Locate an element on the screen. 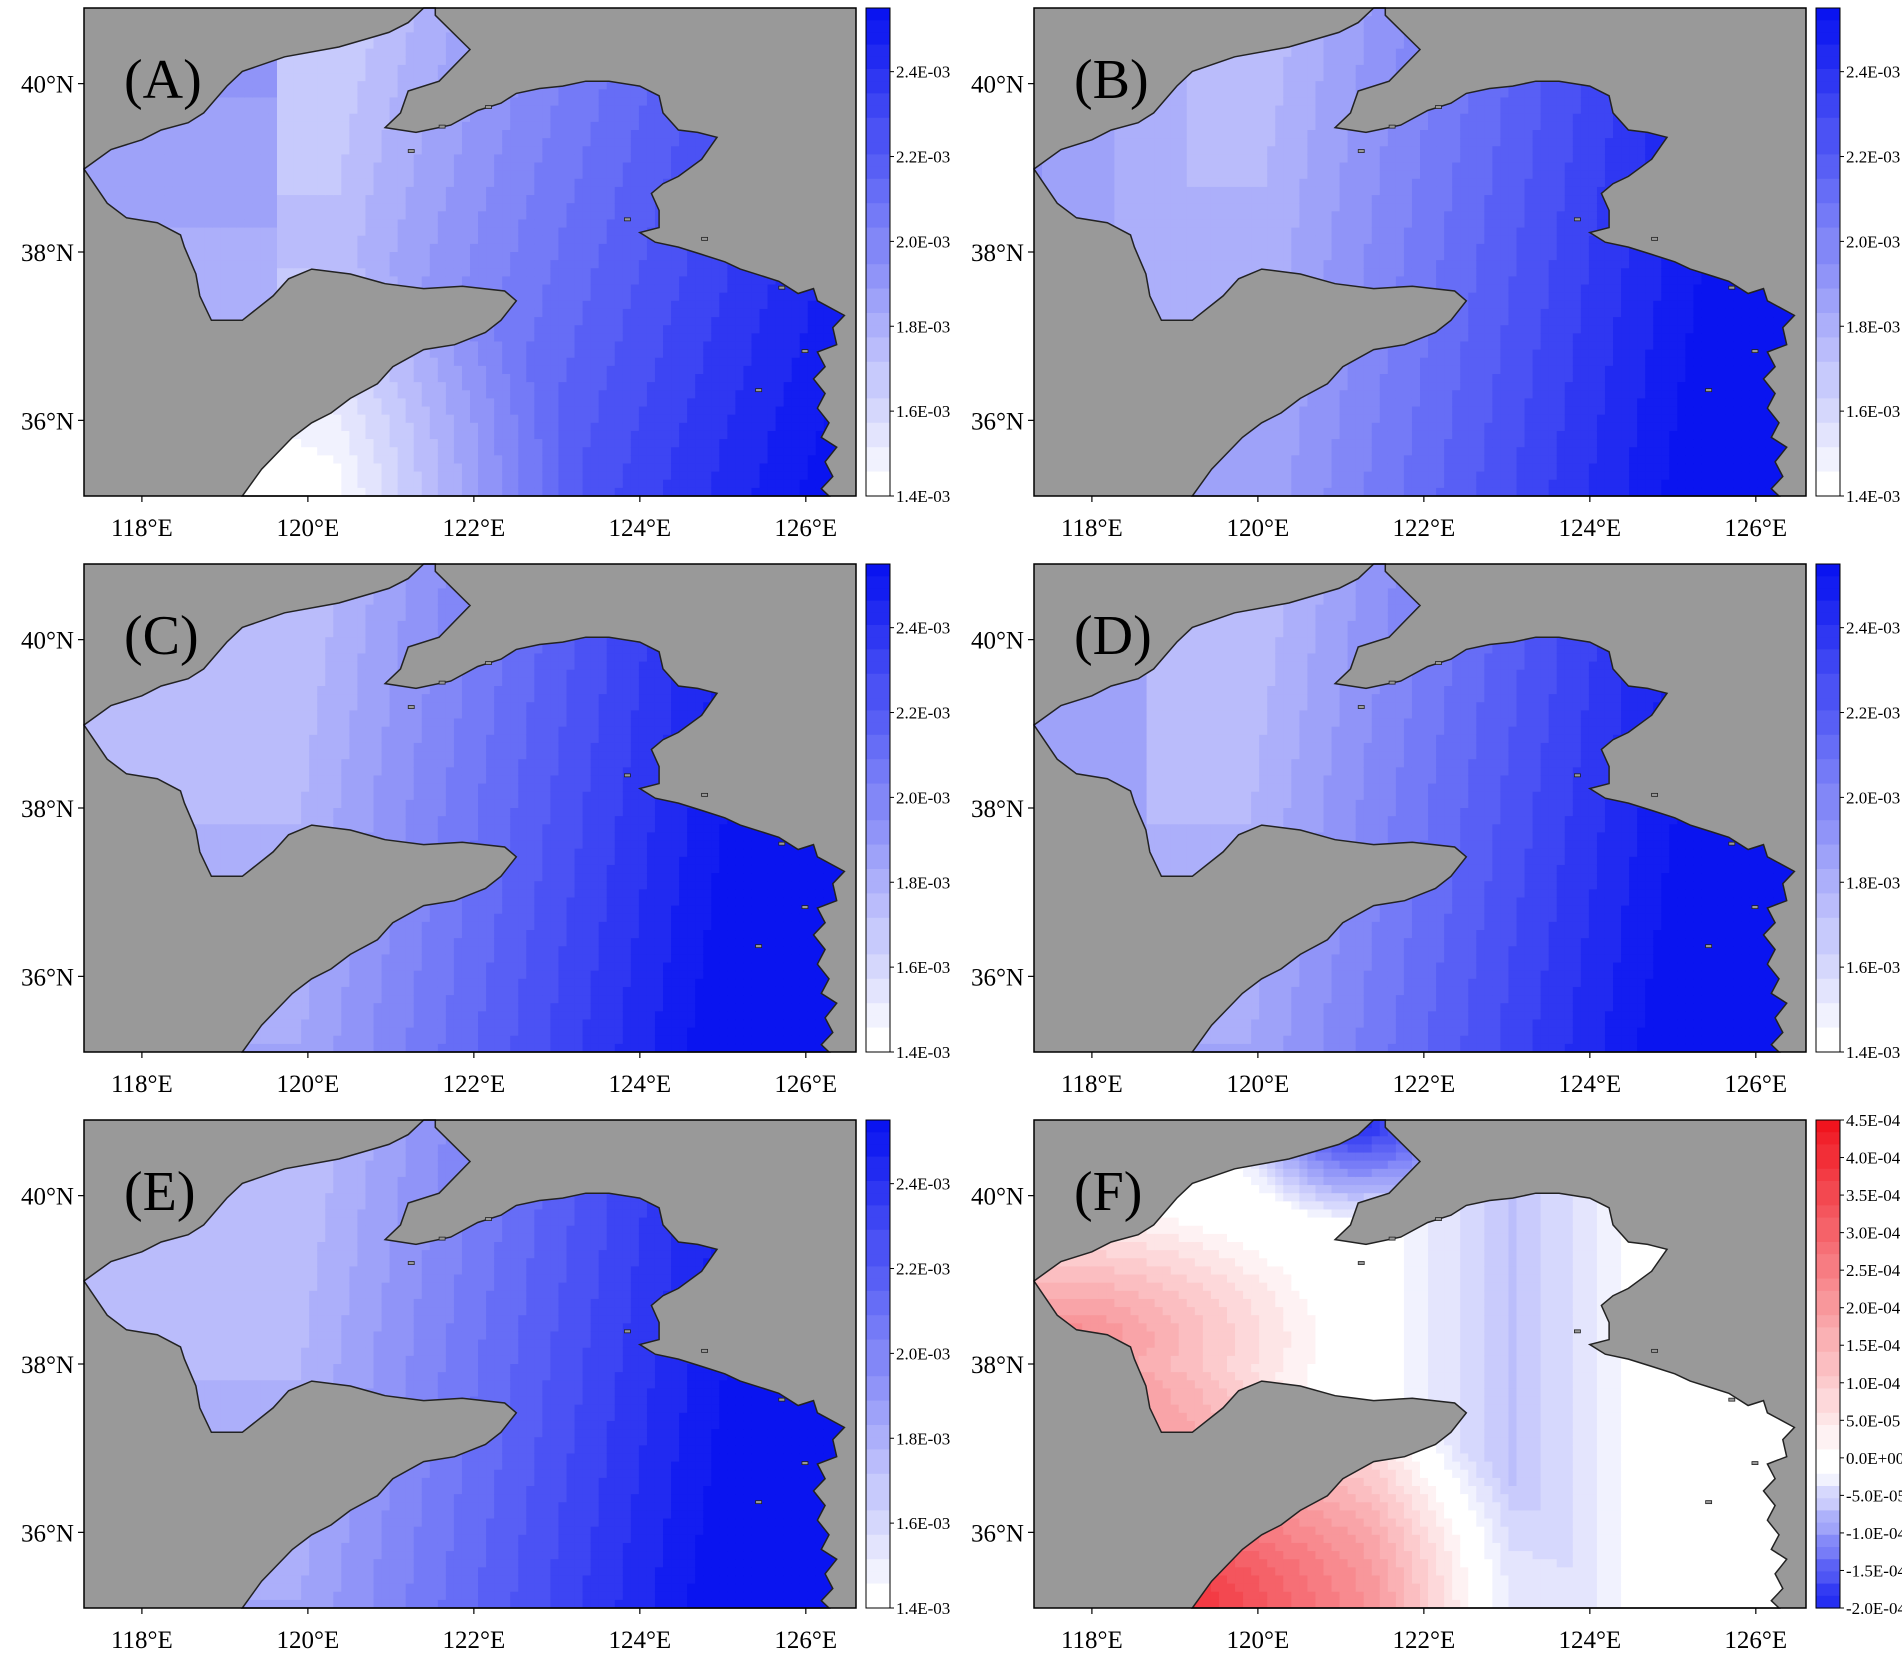 This screenshot has width=1902, height=1663. colorbar-tick-label: -5.0E-05 is located at coordinates (1874, 1495).